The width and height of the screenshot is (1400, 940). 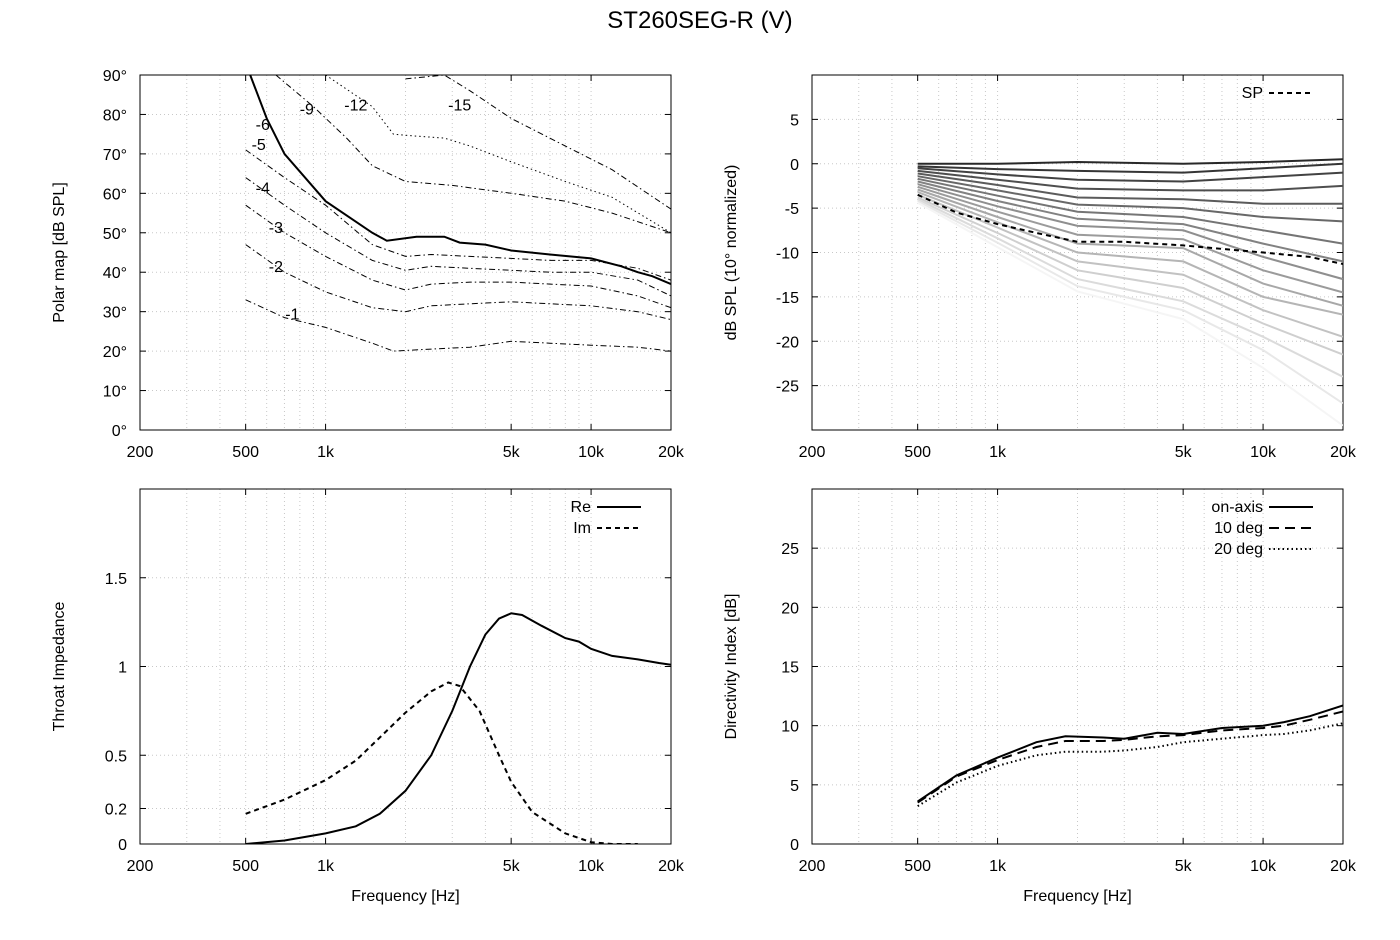 What do you see at coordinates (1252, 93) in the screenshot?
I see `legend-label: SP` at bounding box center [1252, 93].